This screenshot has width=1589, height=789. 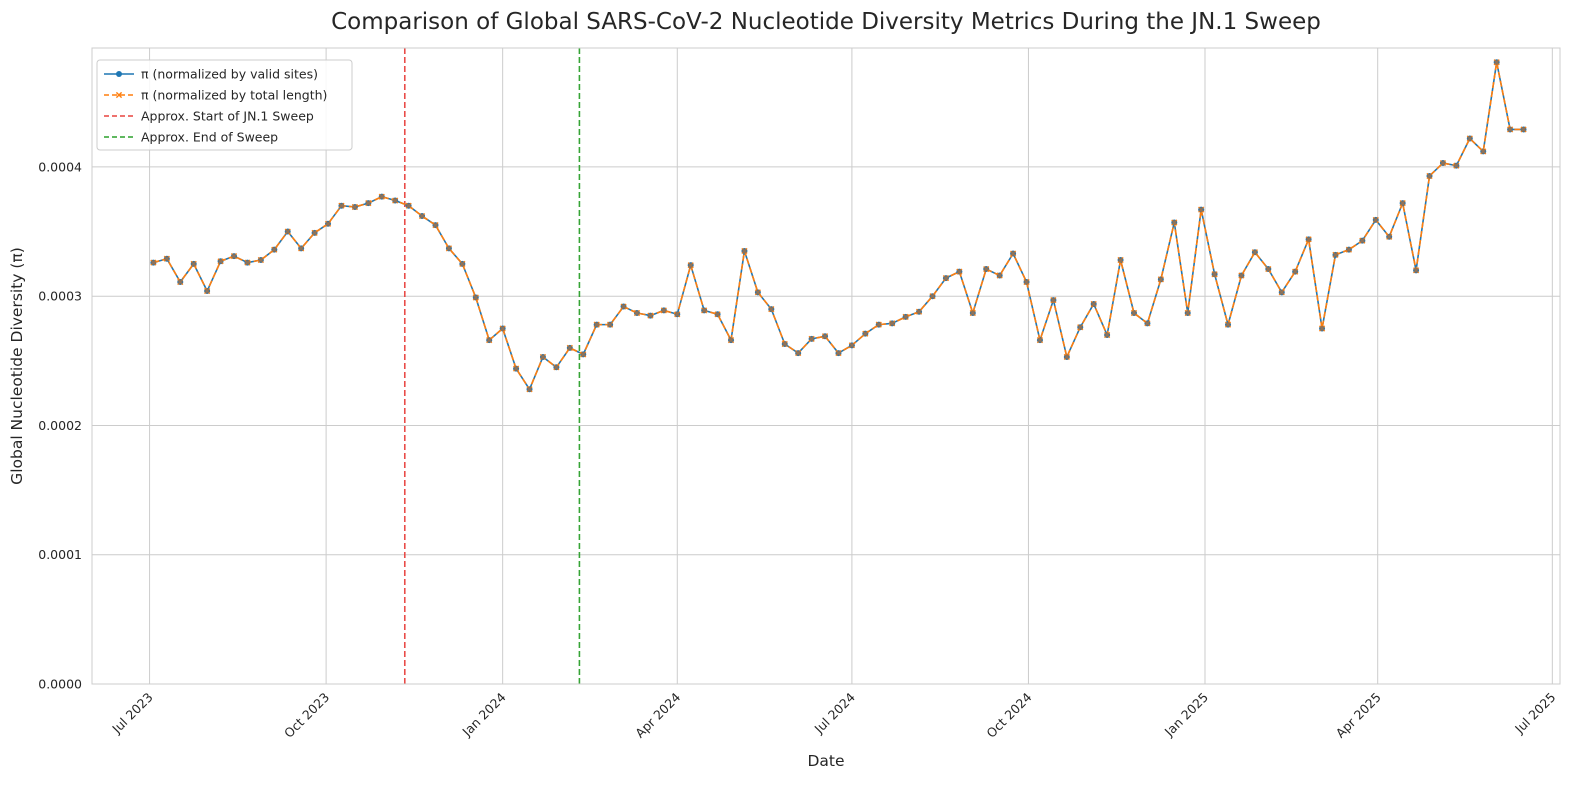 I want to click on x-tick-label: Jul 2025, so click(x=1534, y=713).